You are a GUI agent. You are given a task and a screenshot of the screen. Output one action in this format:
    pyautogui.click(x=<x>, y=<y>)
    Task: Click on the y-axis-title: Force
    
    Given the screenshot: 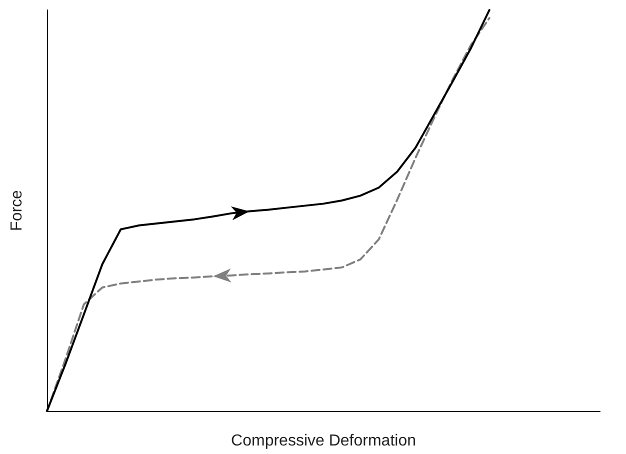 What is the action you would take?
    pyautogui.click(x=17, y=210)
    